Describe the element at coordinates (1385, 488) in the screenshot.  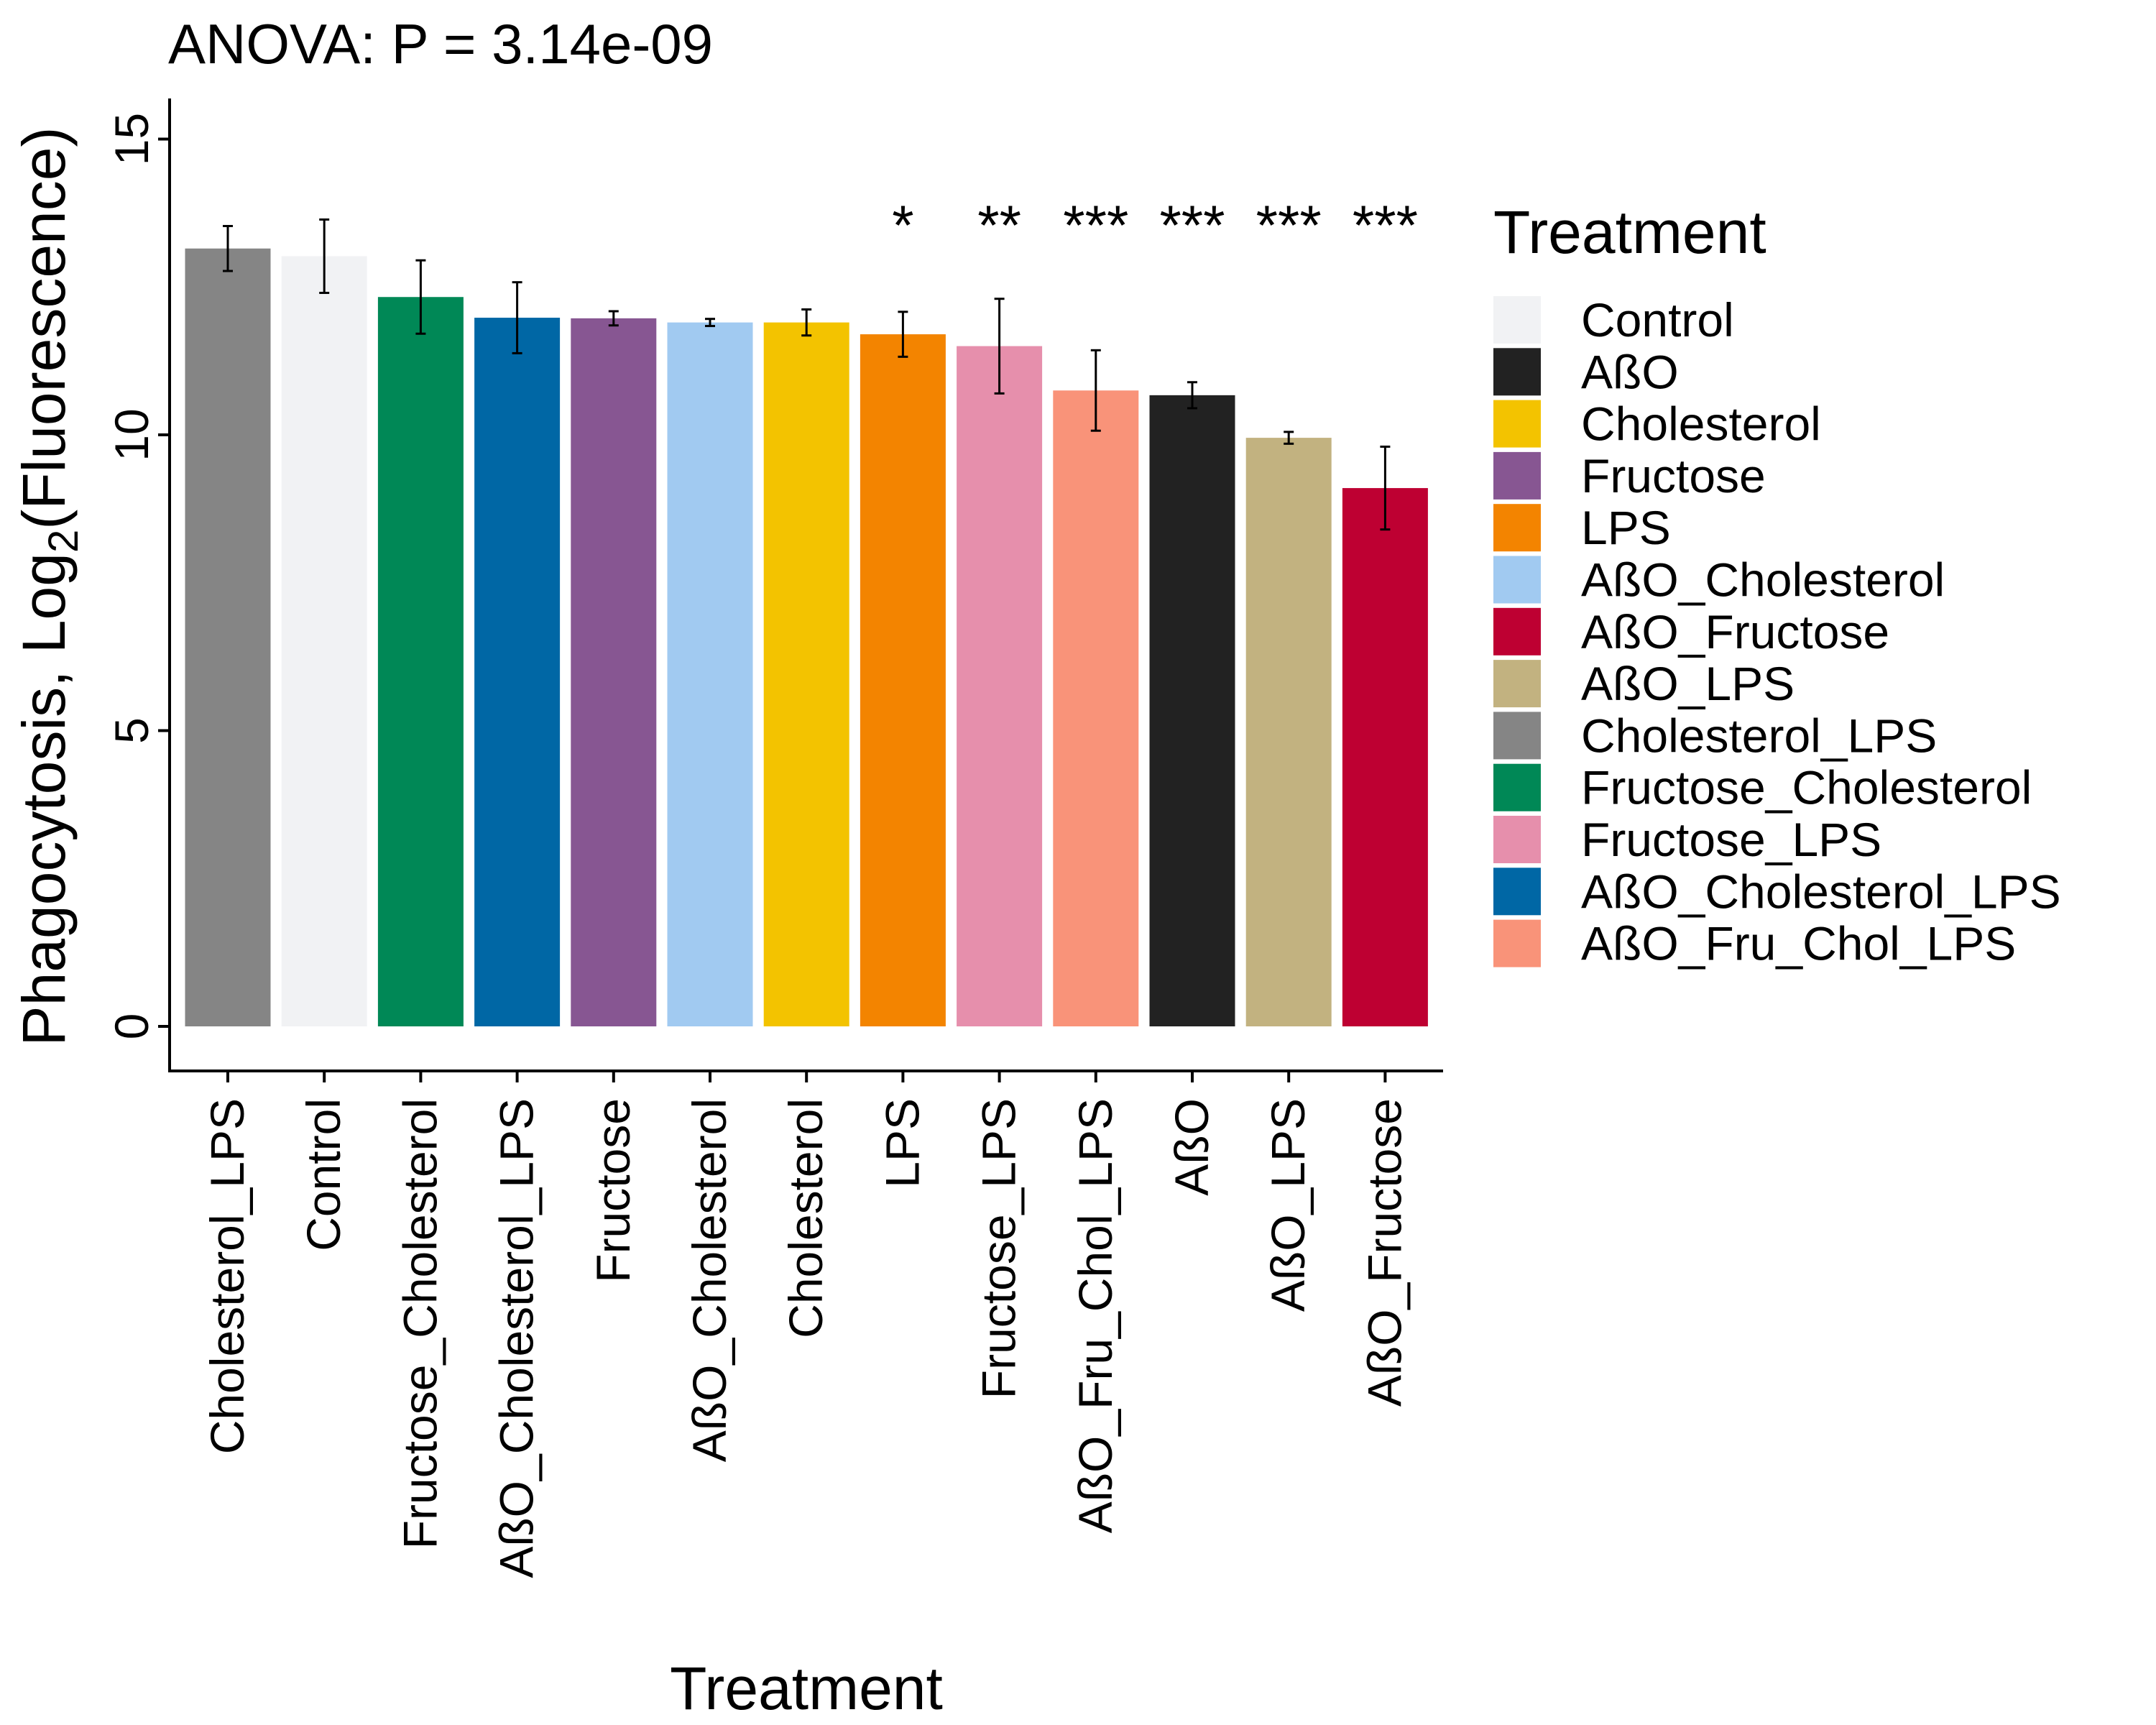
I see `error-bar-AßO_Fructose` at that location.